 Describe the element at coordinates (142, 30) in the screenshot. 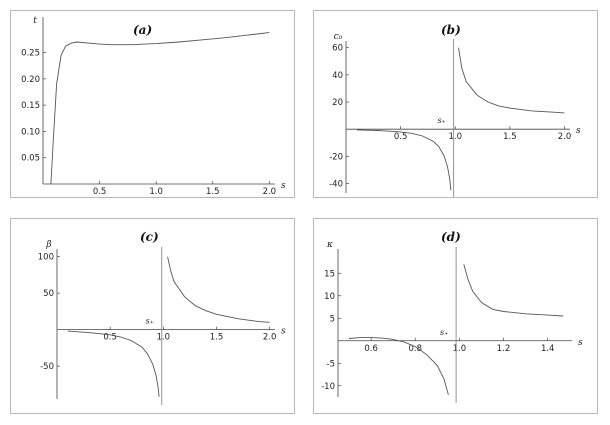

I see `panel-title: (a)` at that location.